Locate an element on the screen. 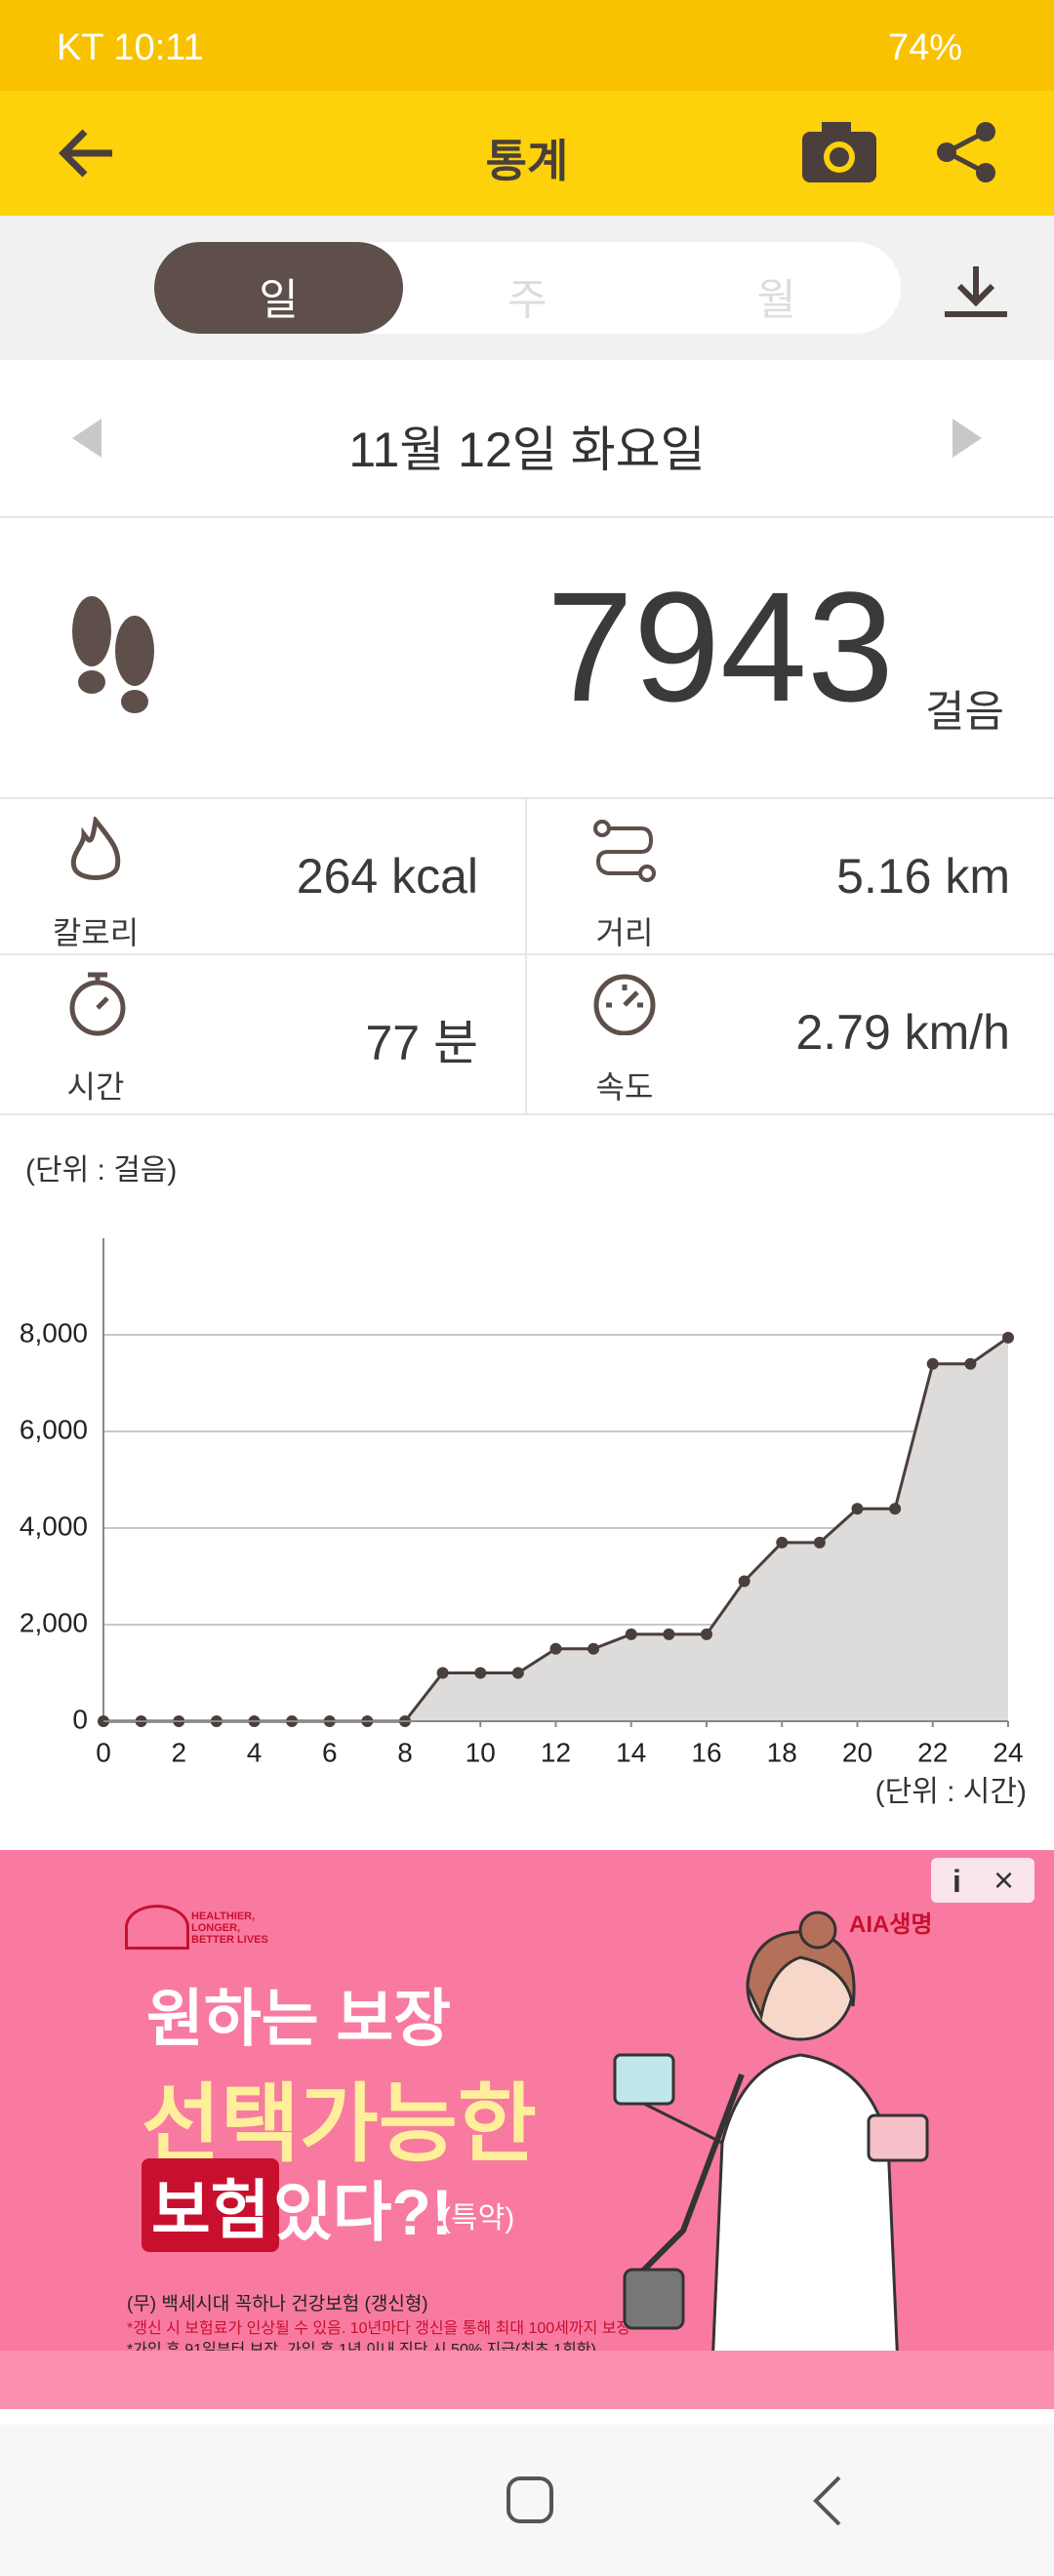 The image size is (1054, 2576). next-day is located at coordinates (967, 438).